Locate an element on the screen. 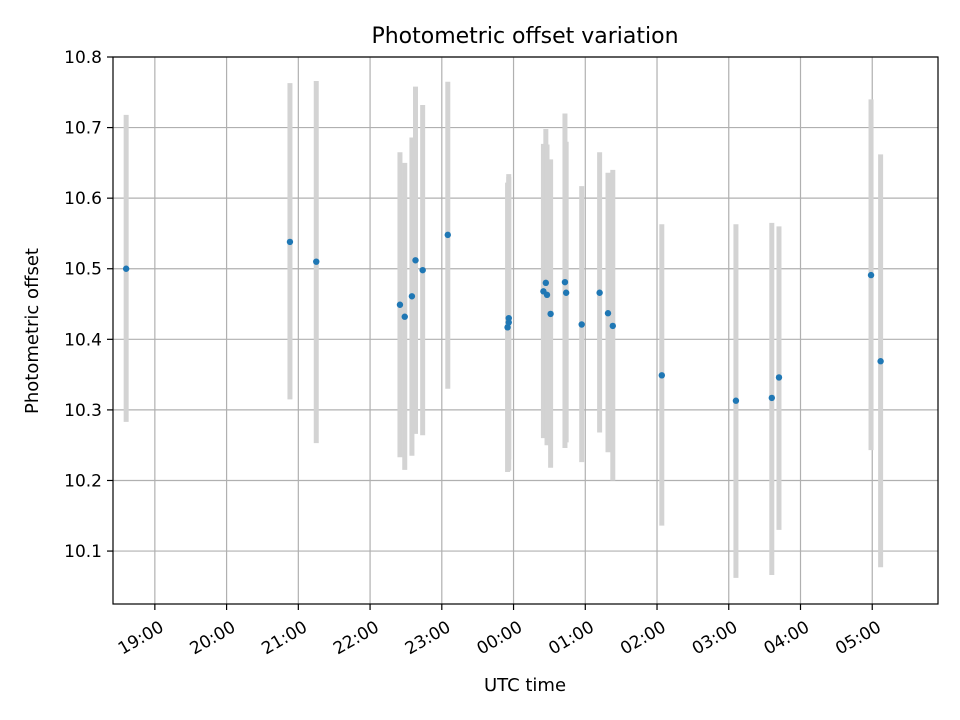 The width and height of the screenshot is (960, 720). y-axis-ticks: 10.1 10.2 10.3 10.4 10.5 10.6 10.7 10.8 is located at coordinates (88, 305).